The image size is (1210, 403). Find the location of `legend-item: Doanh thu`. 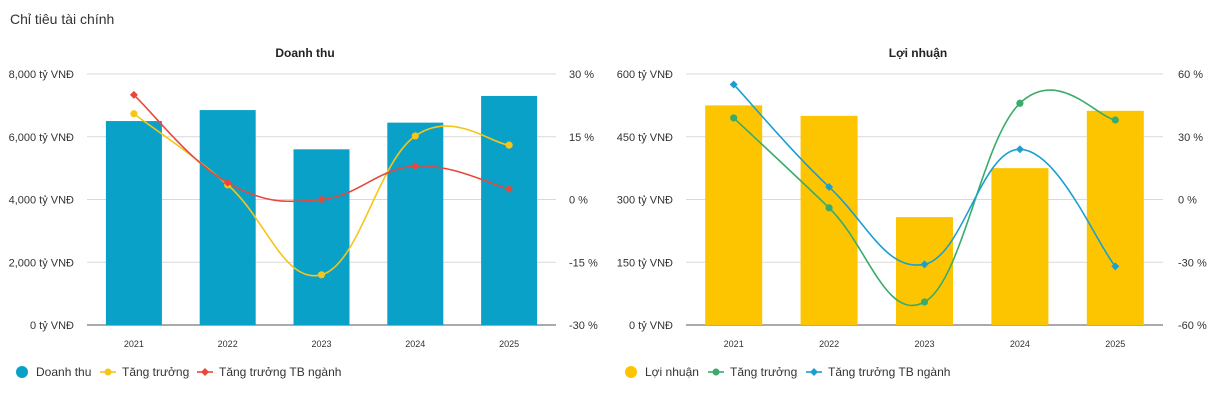

legend-item: Doanh thu is located at coordinates (53, 372).